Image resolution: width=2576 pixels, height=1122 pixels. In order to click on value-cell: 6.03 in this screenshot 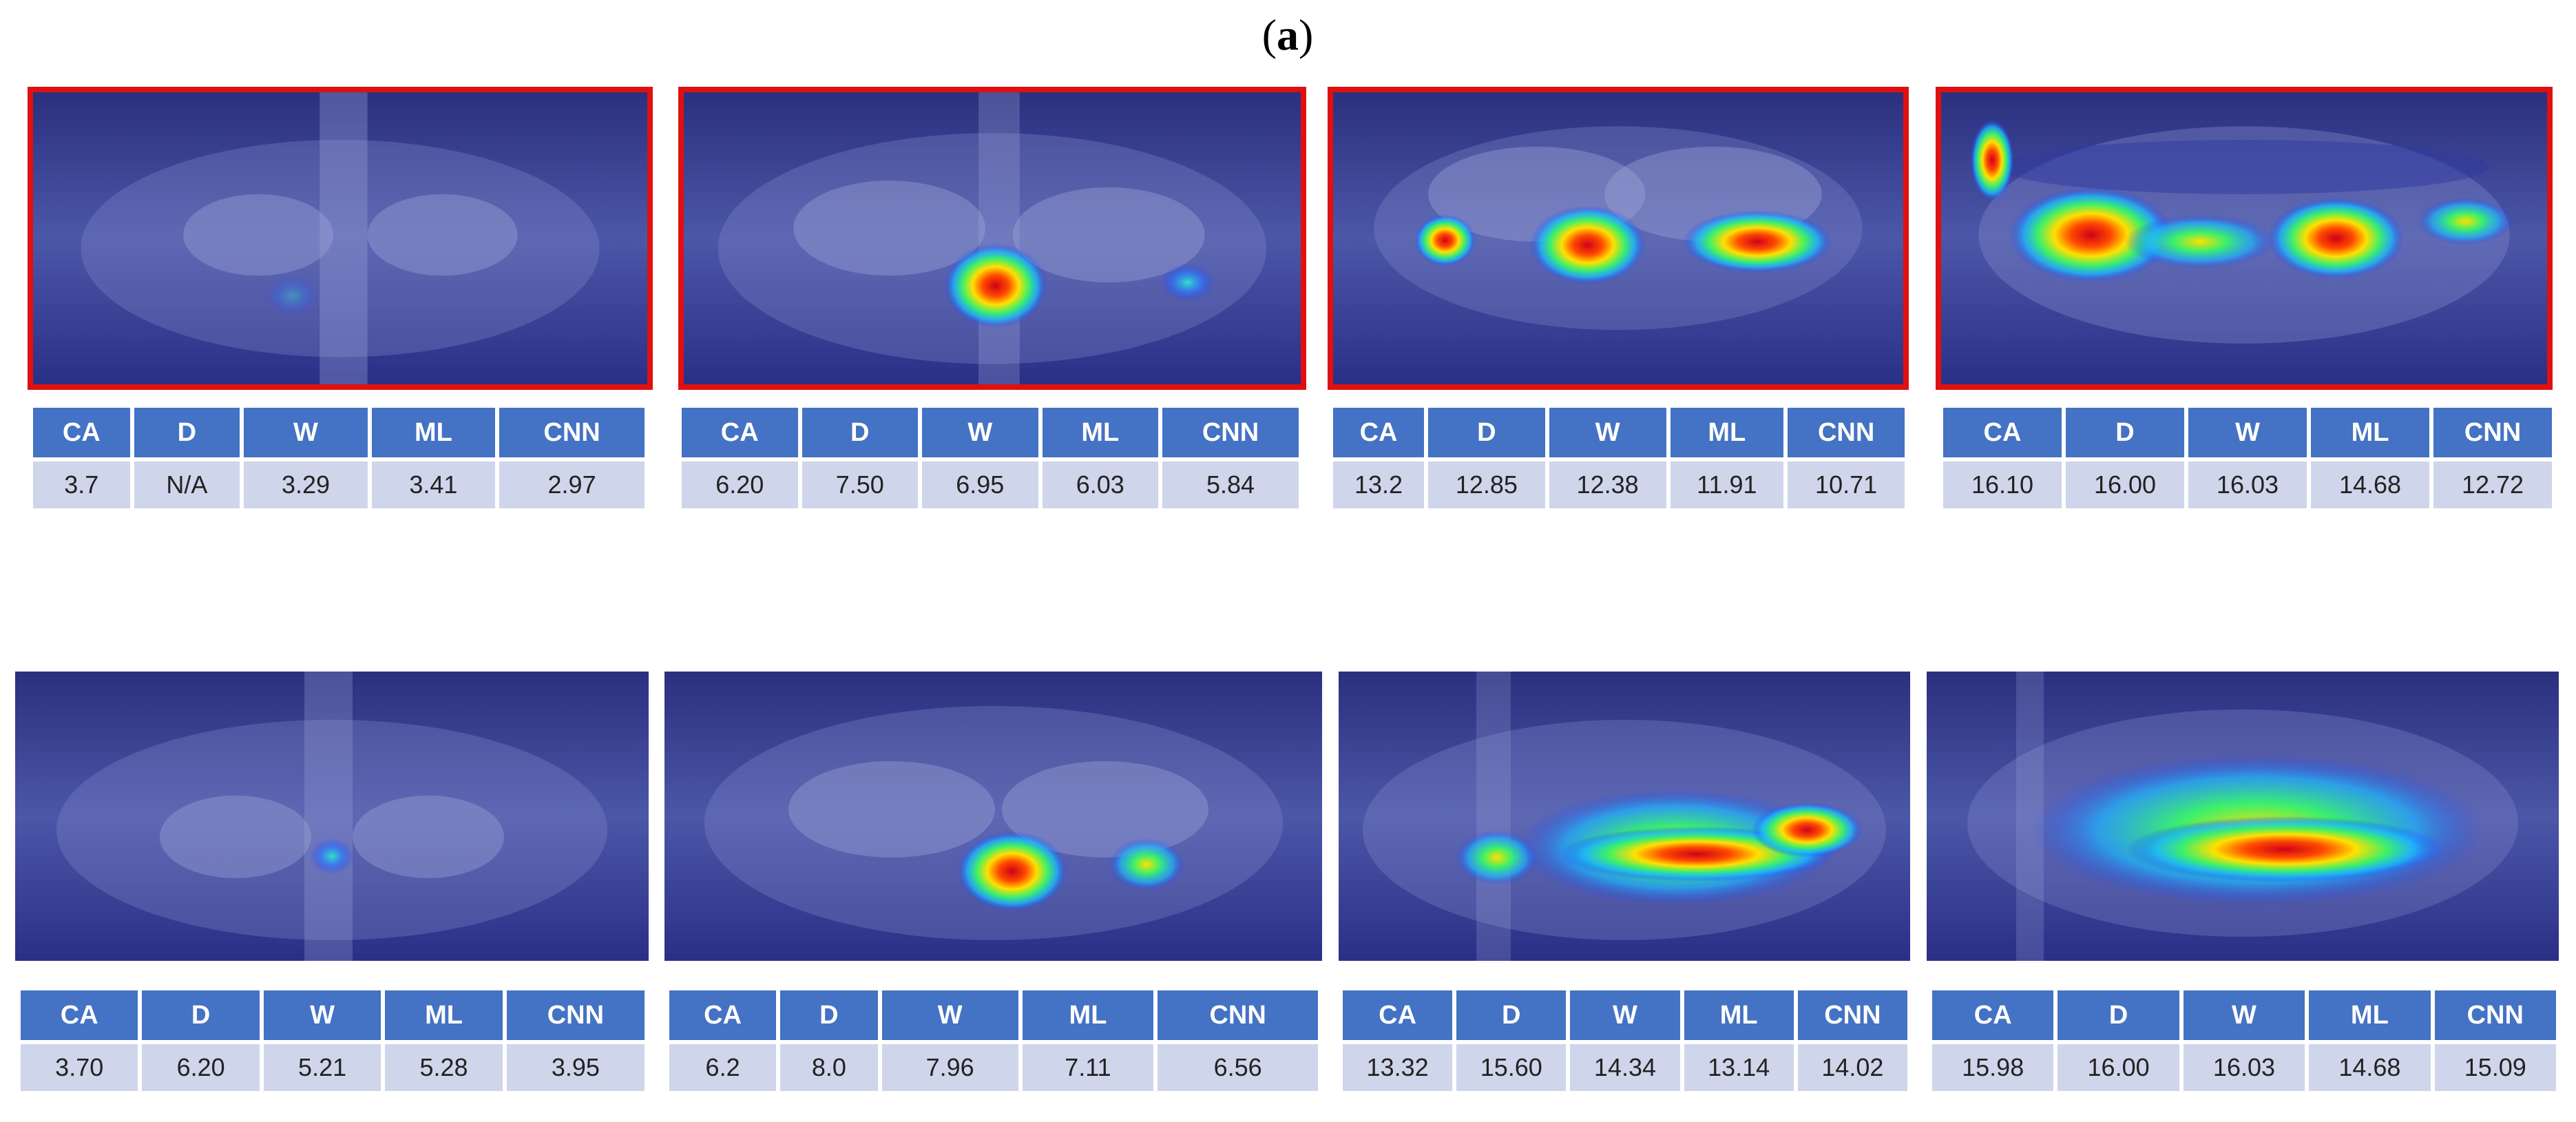, I will do `click(1100, 485)`.